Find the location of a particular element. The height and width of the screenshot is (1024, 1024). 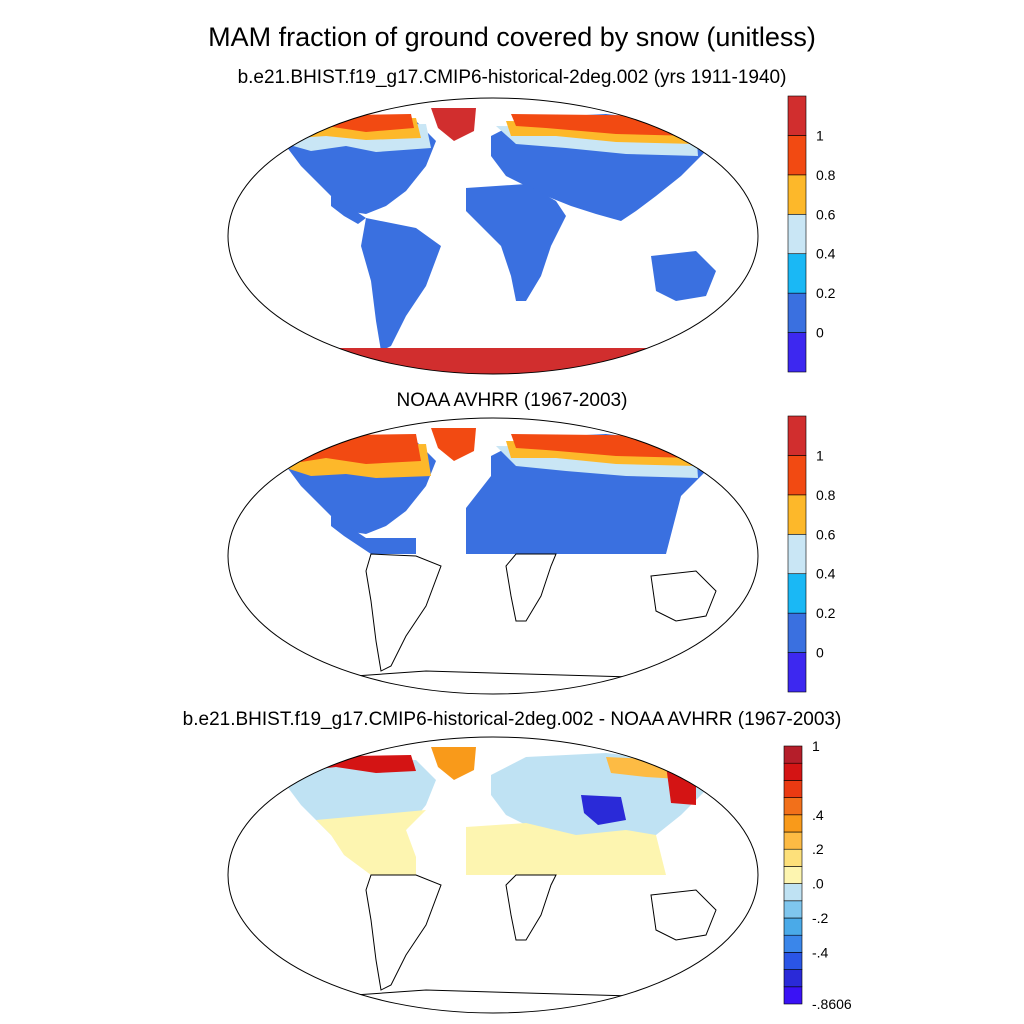

tibet-negative is located at coordinates (603, 810).